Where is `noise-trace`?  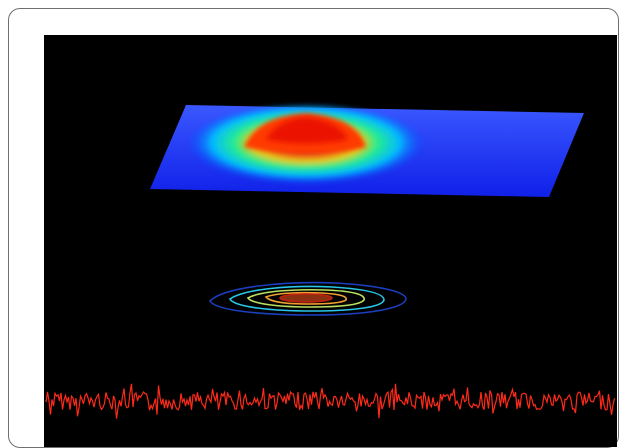 noise-trace is located at coordinates (330, 401).